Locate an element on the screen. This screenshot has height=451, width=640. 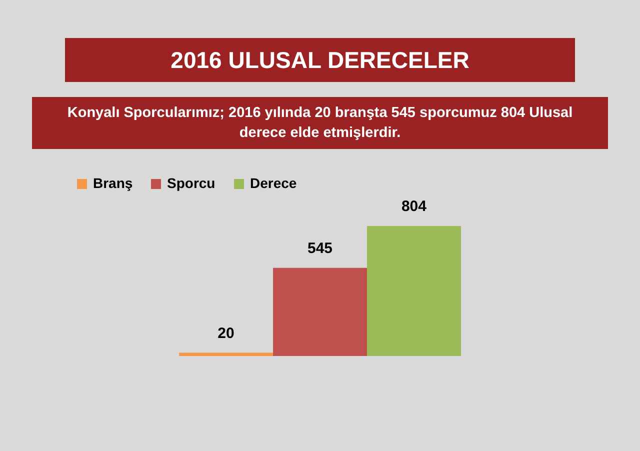
data-label: 804 is located at coordinates (414, 206).